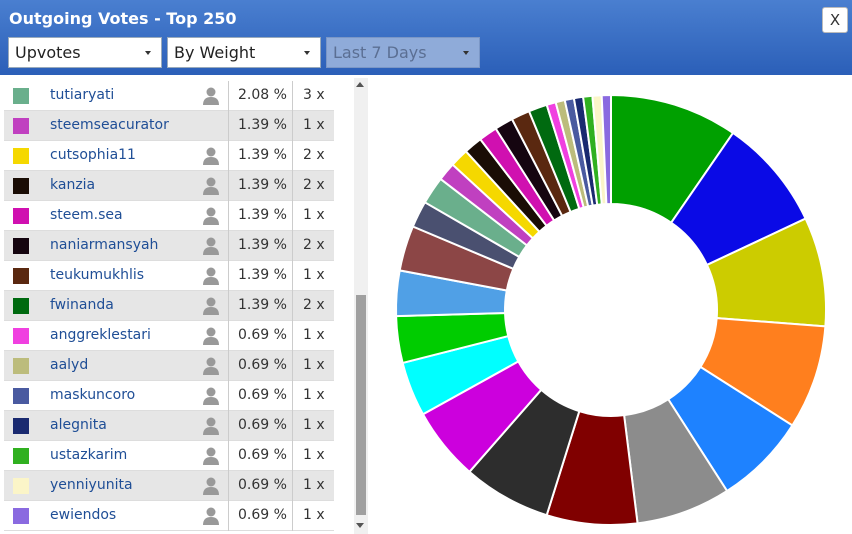 The image size is (852, 534). What do you see at coordinates (100, 335) in the screenshot?
I see `user-link: anggreklestari` at bounding box center [100, 335].